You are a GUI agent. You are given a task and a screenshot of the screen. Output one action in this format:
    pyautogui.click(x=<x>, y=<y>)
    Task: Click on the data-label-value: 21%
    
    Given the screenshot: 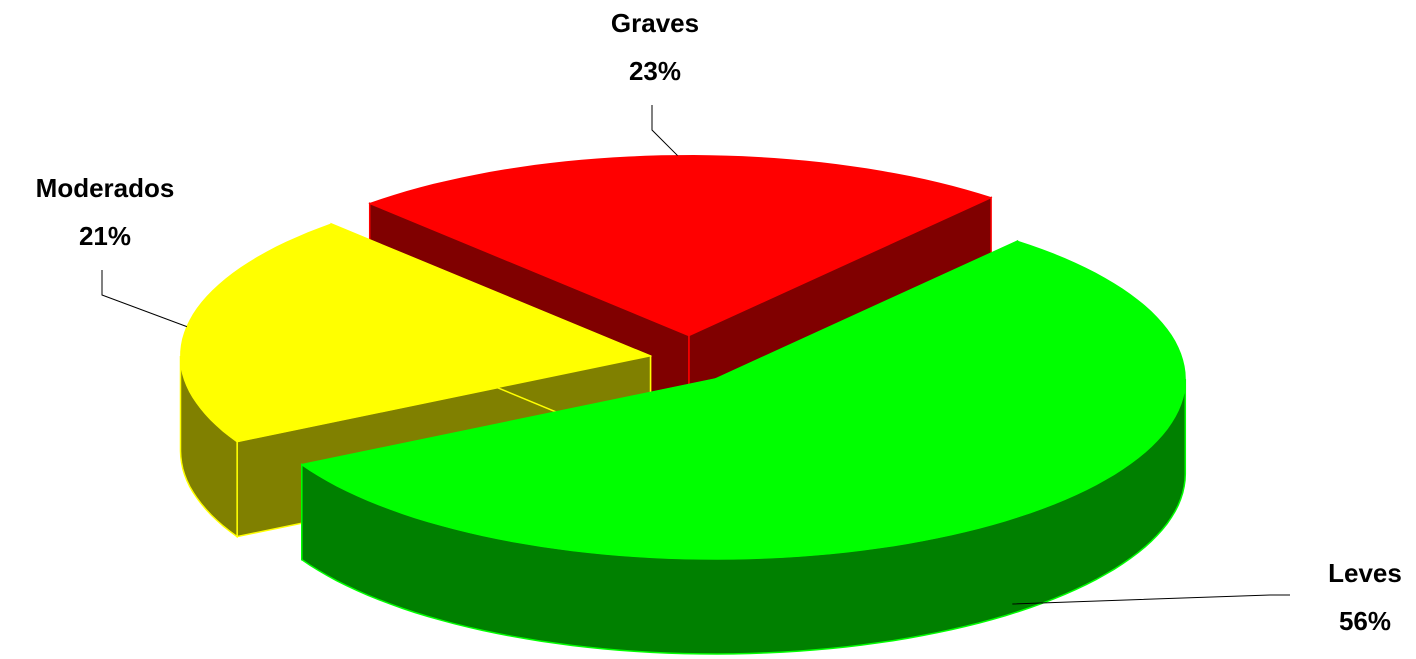 What is the action you would take?
    pyautogui.click(x=105, y=236)
    